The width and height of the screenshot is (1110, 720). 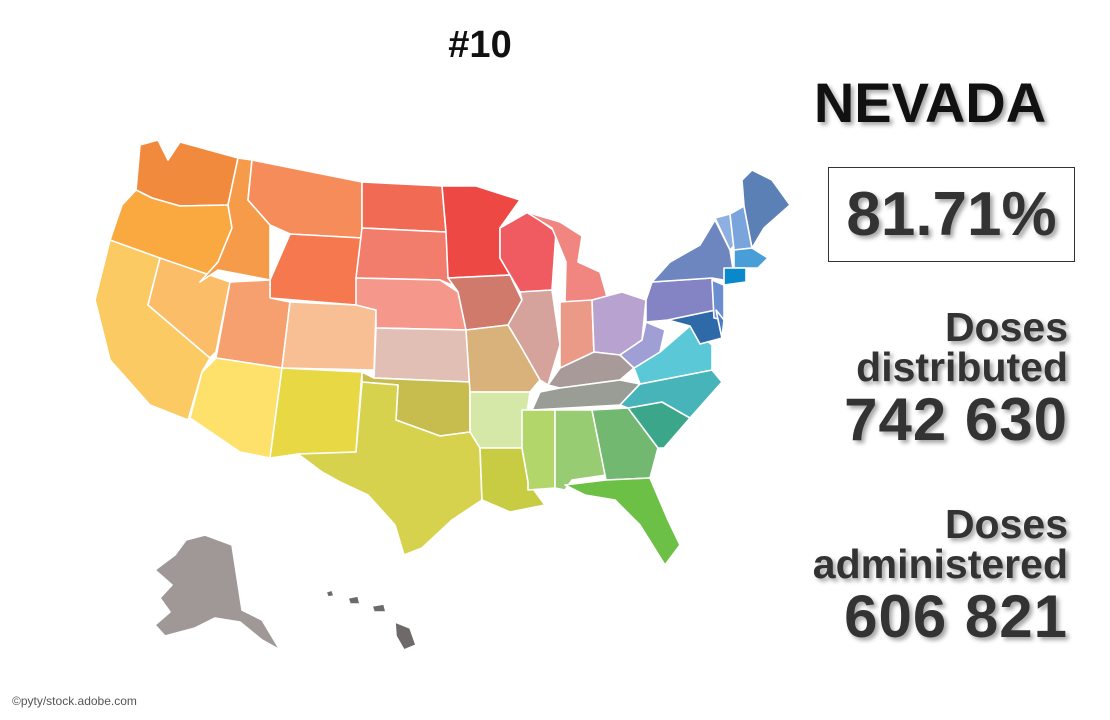 What do you see at coordinates (1006, 327) in the screenshot?
I see `doses-distributed-label-line1: Doses` at bounding box center [1006, 327].